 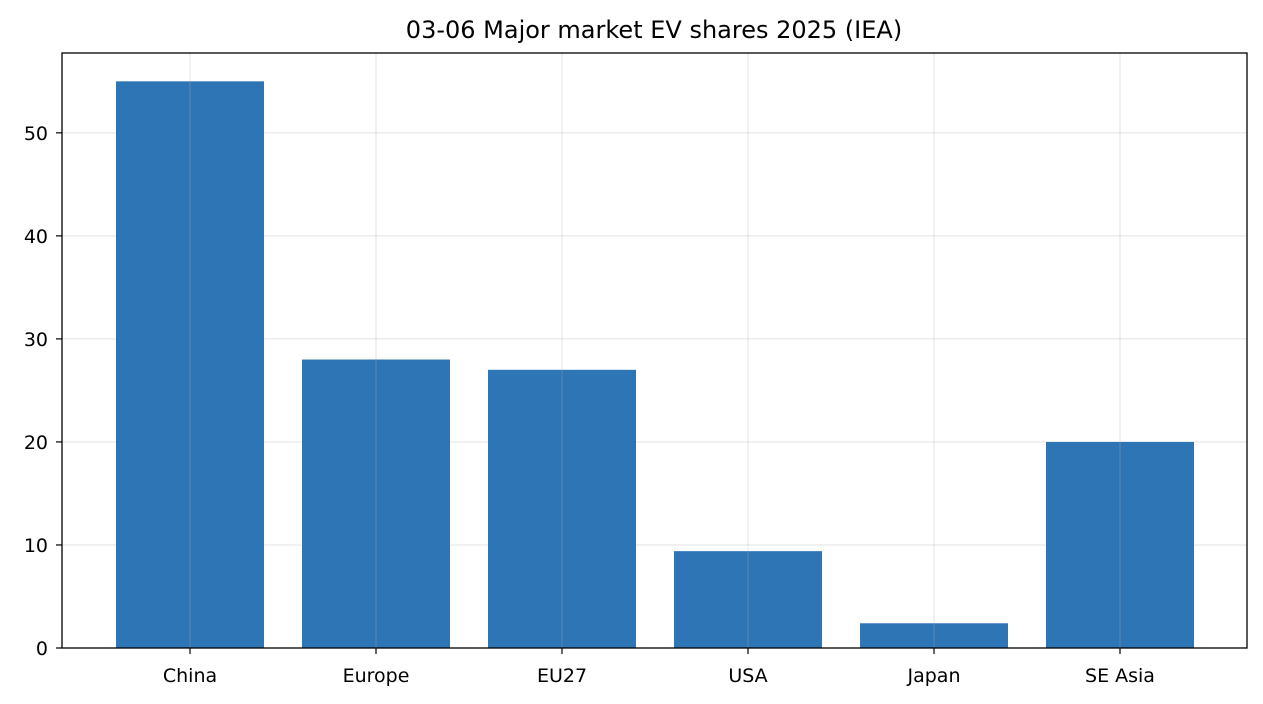 I want to click on x-tick-label: Japan, so click(x=934, y=676).